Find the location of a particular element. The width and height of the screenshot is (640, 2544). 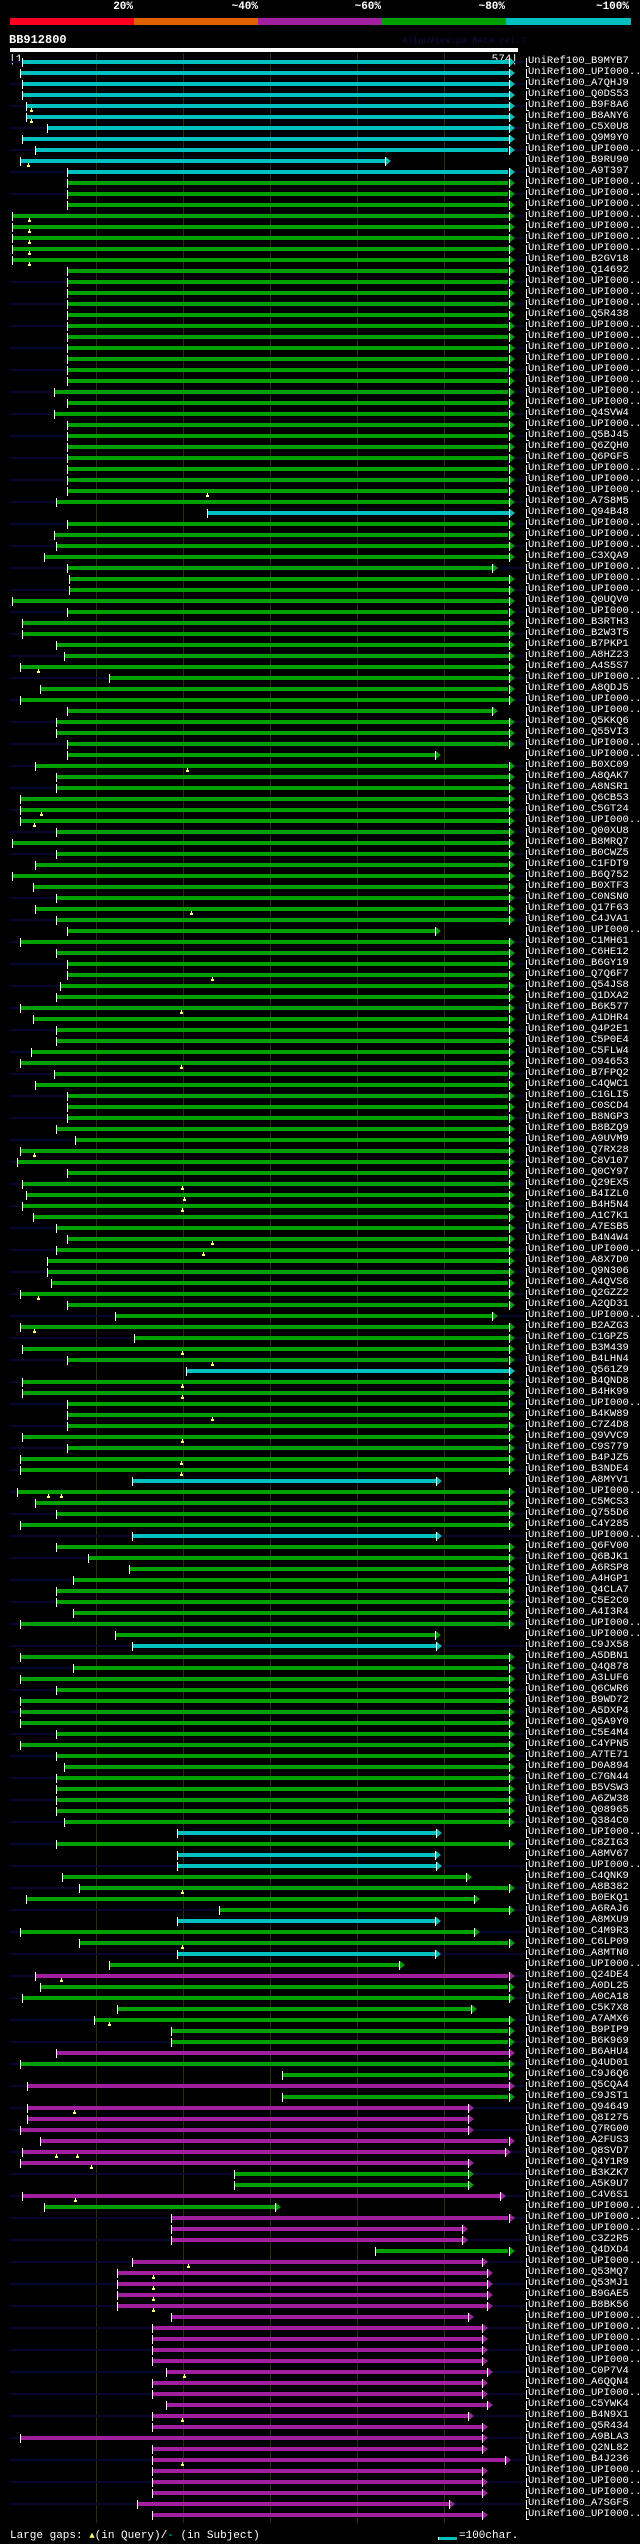

hit-label: UniRef100_Q5KKQ6 is located at coordinates (578, 721).